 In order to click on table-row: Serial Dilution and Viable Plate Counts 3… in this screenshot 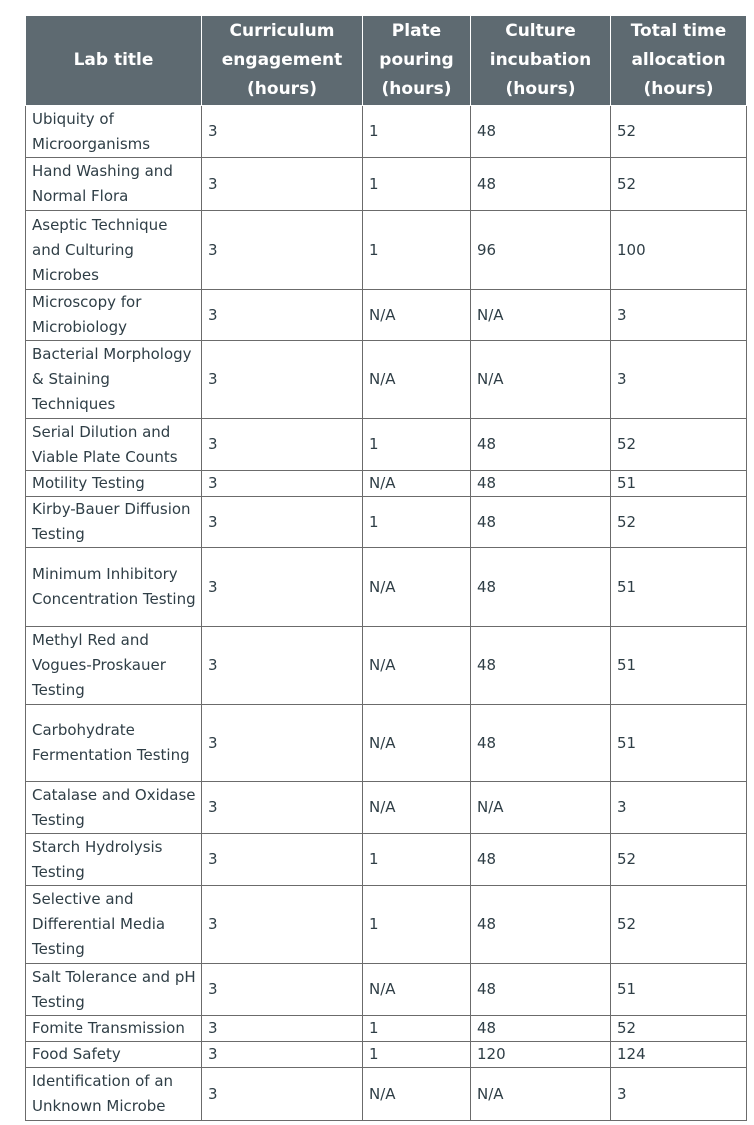, I will do `click(386, 444)`.